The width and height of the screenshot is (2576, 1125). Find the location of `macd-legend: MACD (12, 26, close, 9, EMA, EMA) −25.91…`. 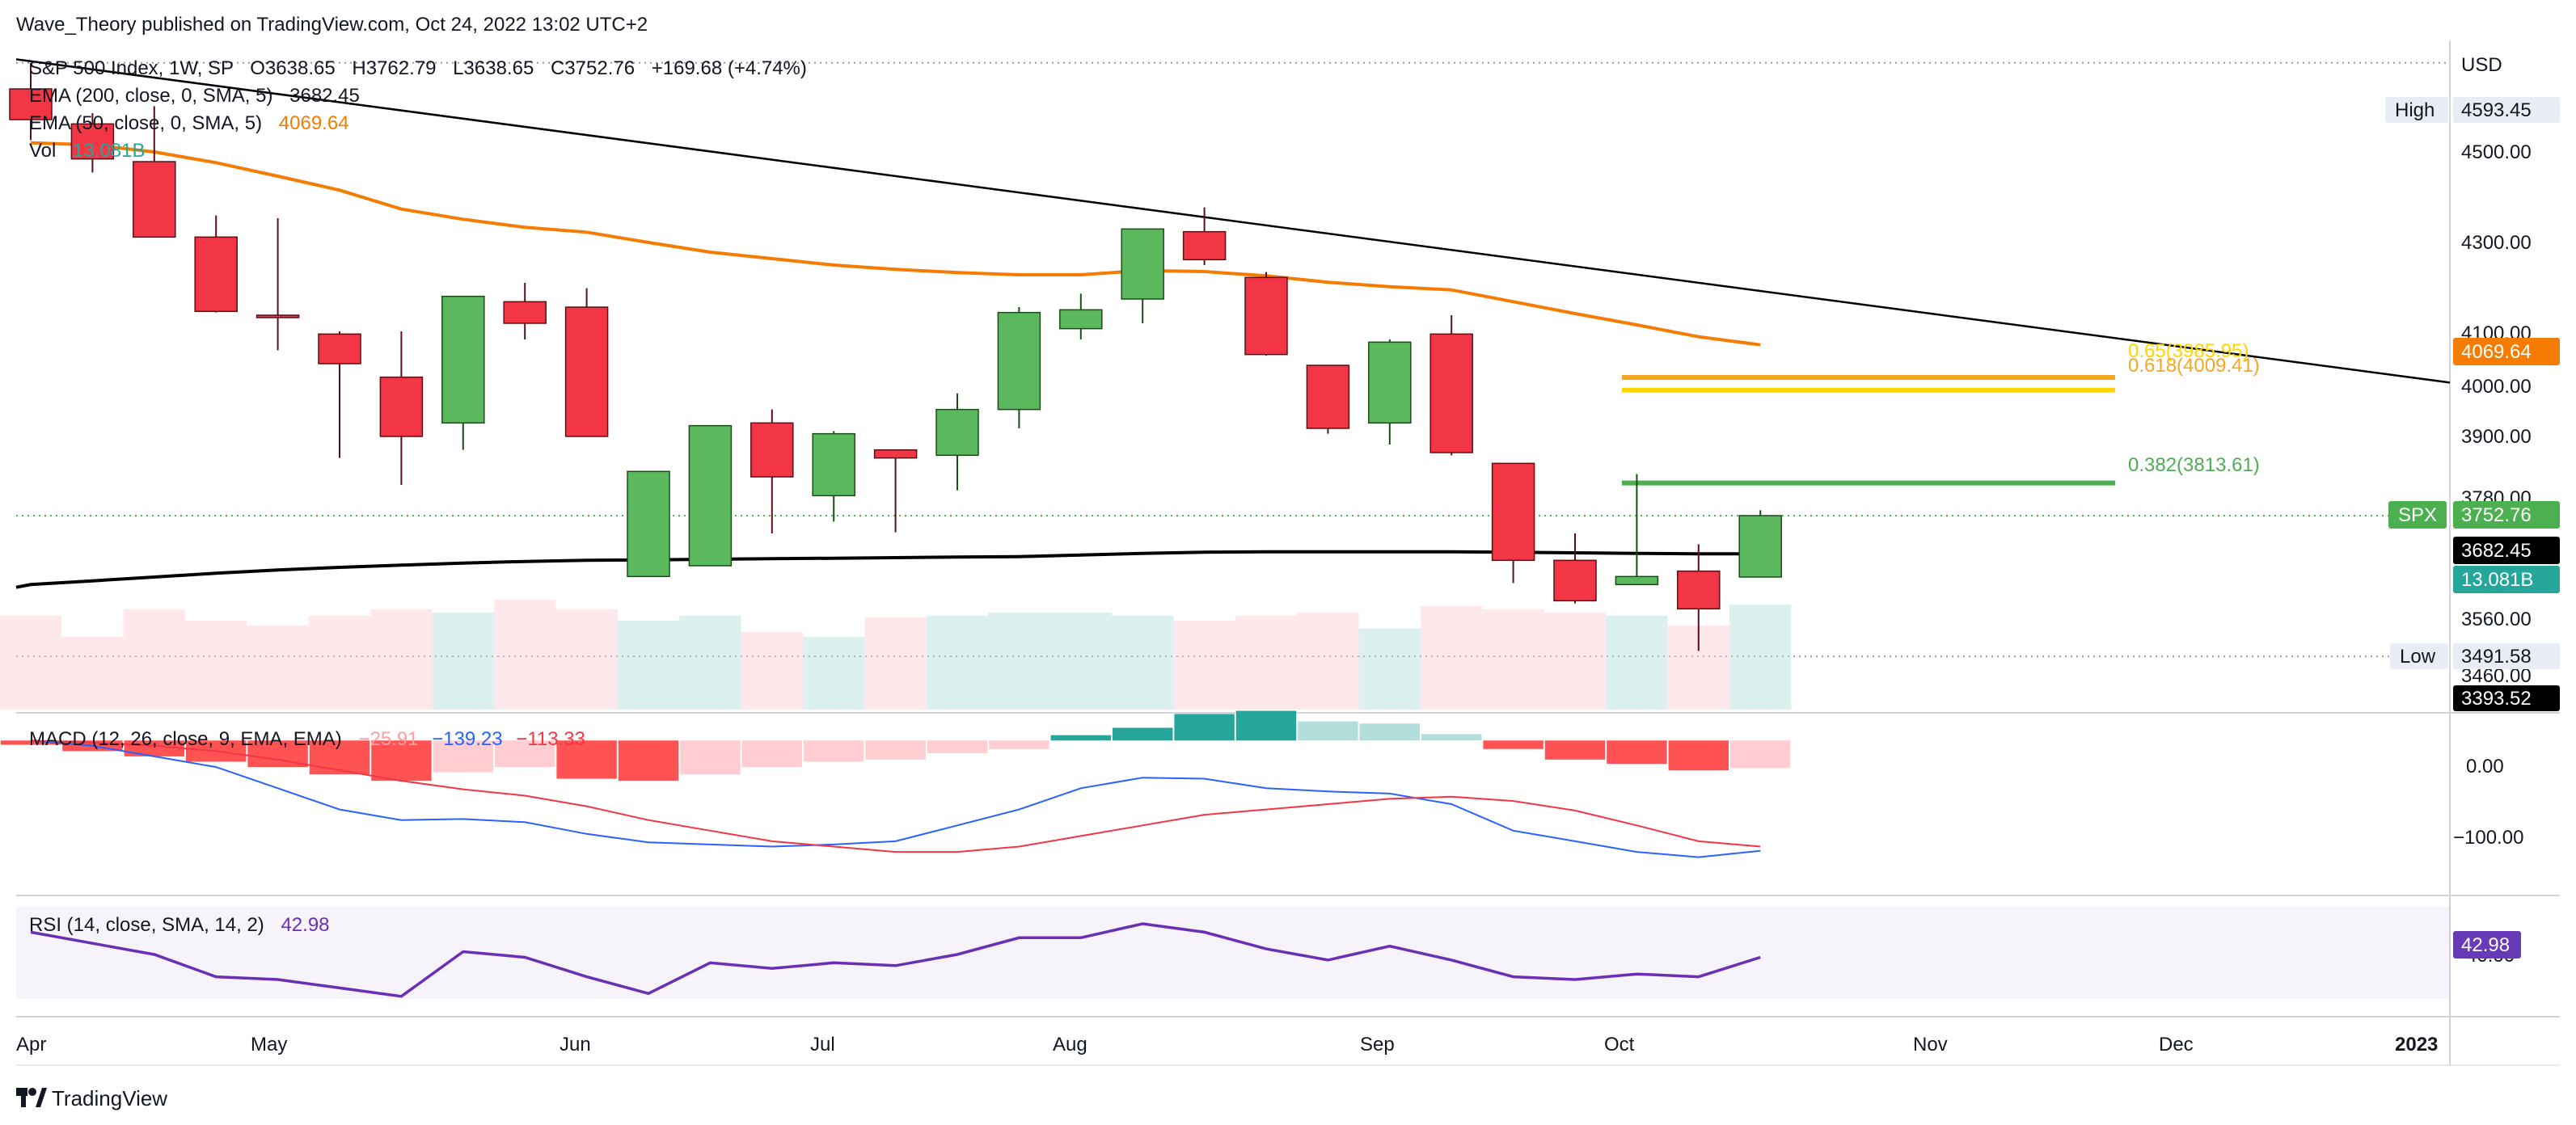

macd-legend: MACD (12, 26, close, 9, EMA, EMA) −25.91… is located at coordinates (307, 739).